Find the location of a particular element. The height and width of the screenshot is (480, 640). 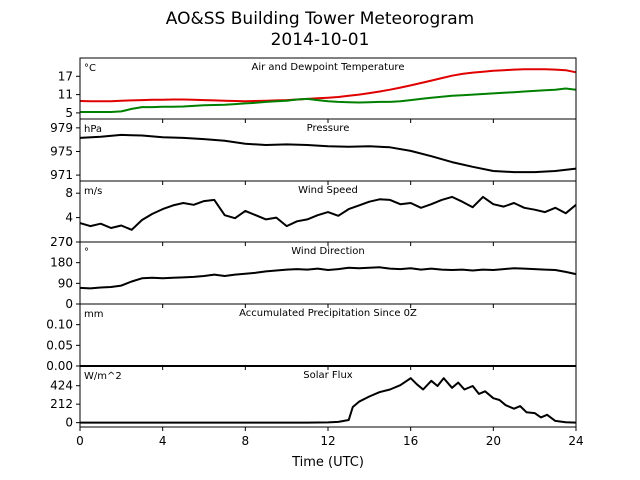

panel-0-ytick-label-2: 17 is located at coordinates (65, 76).